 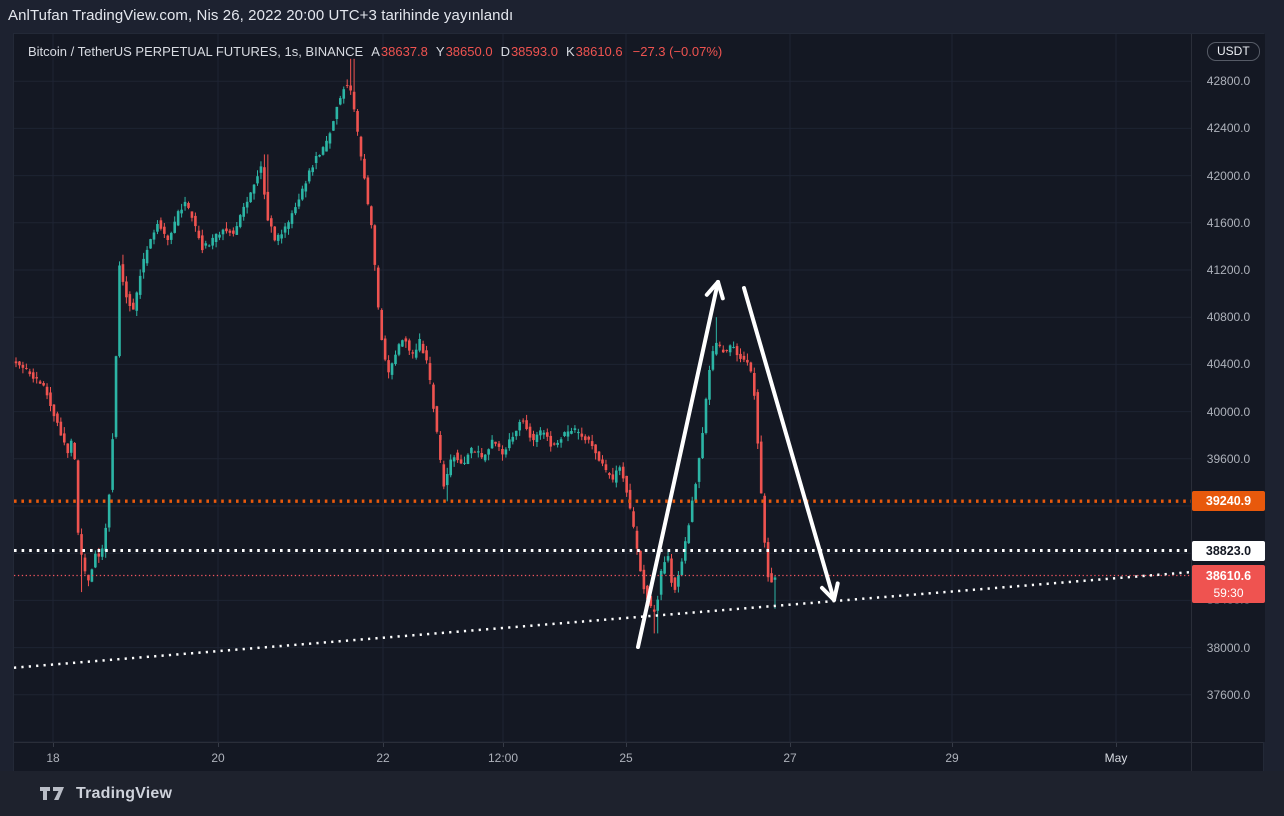 What do you see at coordinates (1228, 411) in the screenshot?
I see `price-tick: 40000.0` at bounding box center [1228, 411].